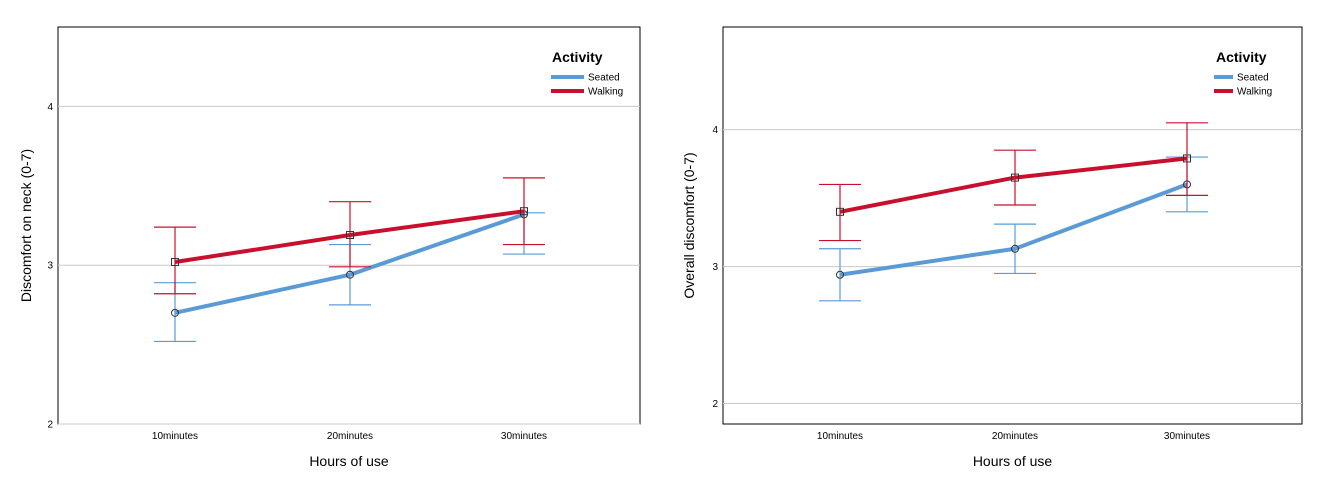 This screenshot has width=1333, height=493. What do you see at coordinates (689, 225) in the screenshot?
I see `y-axis-title: Overall discomfort (0-7)` at bounding box center [689, 225].